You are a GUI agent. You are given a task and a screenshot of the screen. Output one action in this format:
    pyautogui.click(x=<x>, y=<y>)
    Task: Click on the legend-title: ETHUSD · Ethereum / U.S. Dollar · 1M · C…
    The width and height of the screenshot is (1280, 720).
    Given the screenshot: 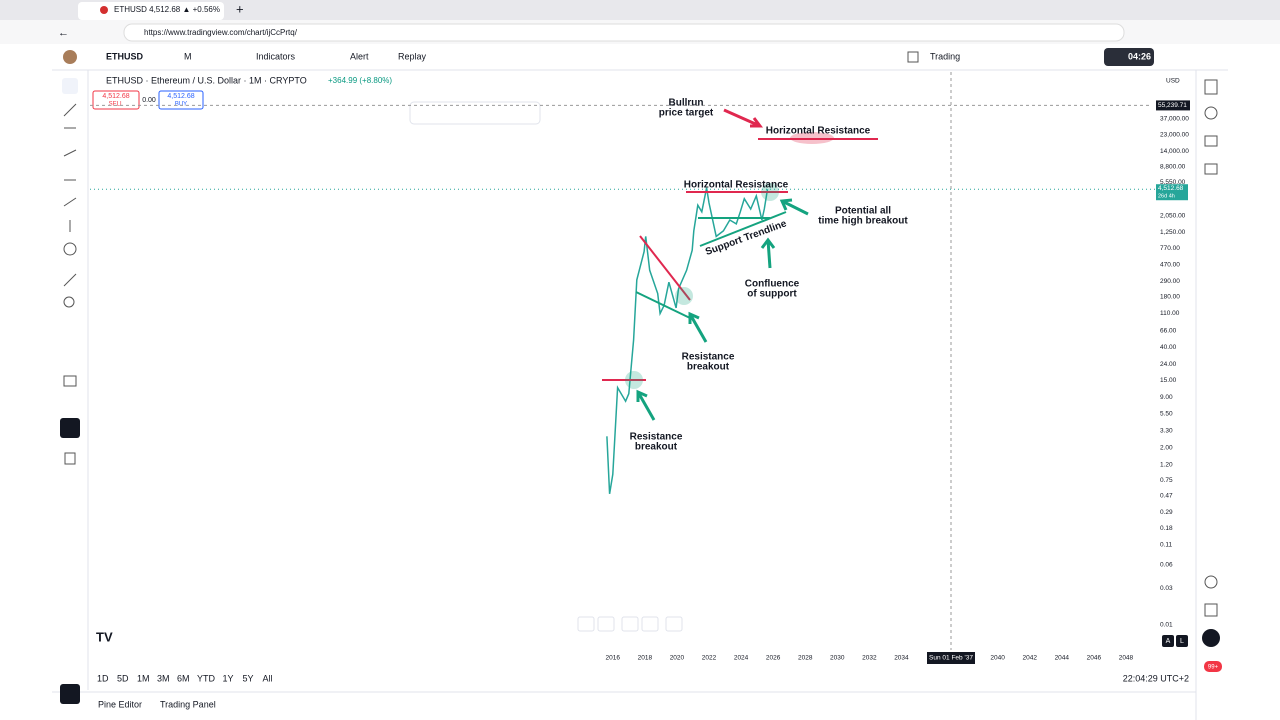 What is the action you would take?
    pyautogui.click(x=206, y=80)
    